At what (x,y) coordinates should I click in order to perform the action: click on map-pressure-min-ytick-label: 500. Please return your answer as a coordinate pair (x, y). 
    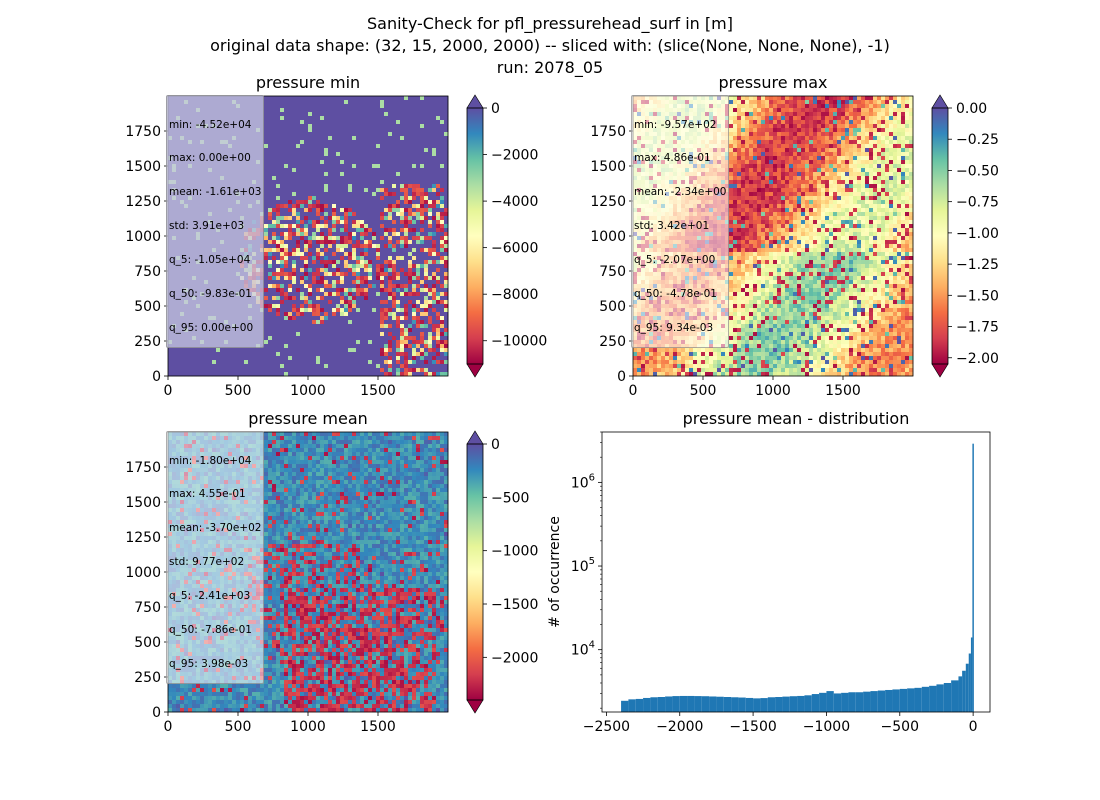
    Looking at the image, I should click on (147, 307).